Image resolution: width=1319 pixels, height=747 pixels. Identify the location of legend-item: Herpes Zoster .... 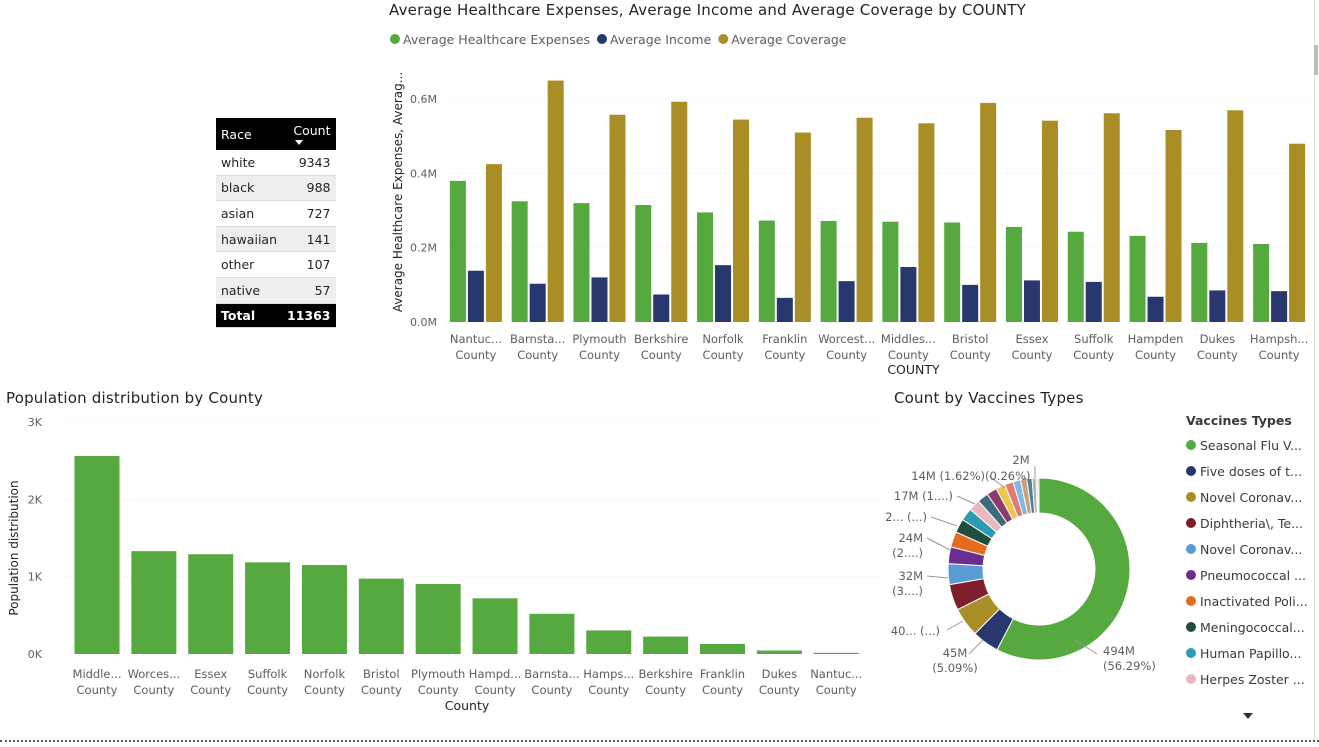
(1248, 679).